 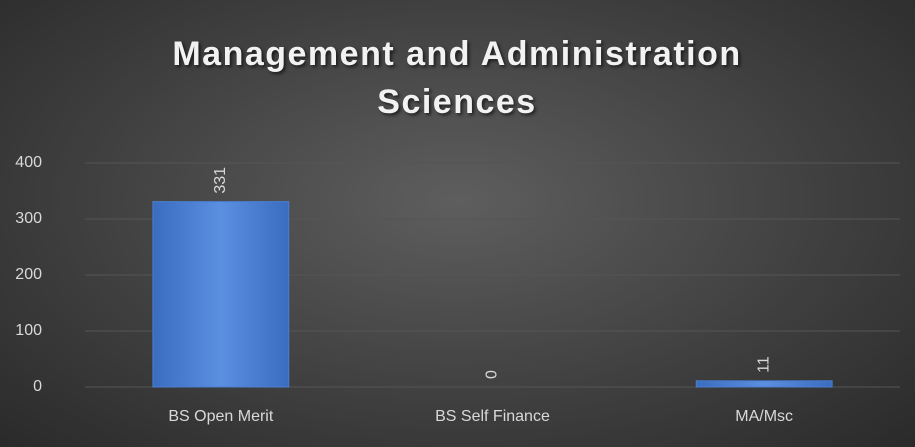 I want to click on y-tick-label: 100, so click(x=28, y=330).